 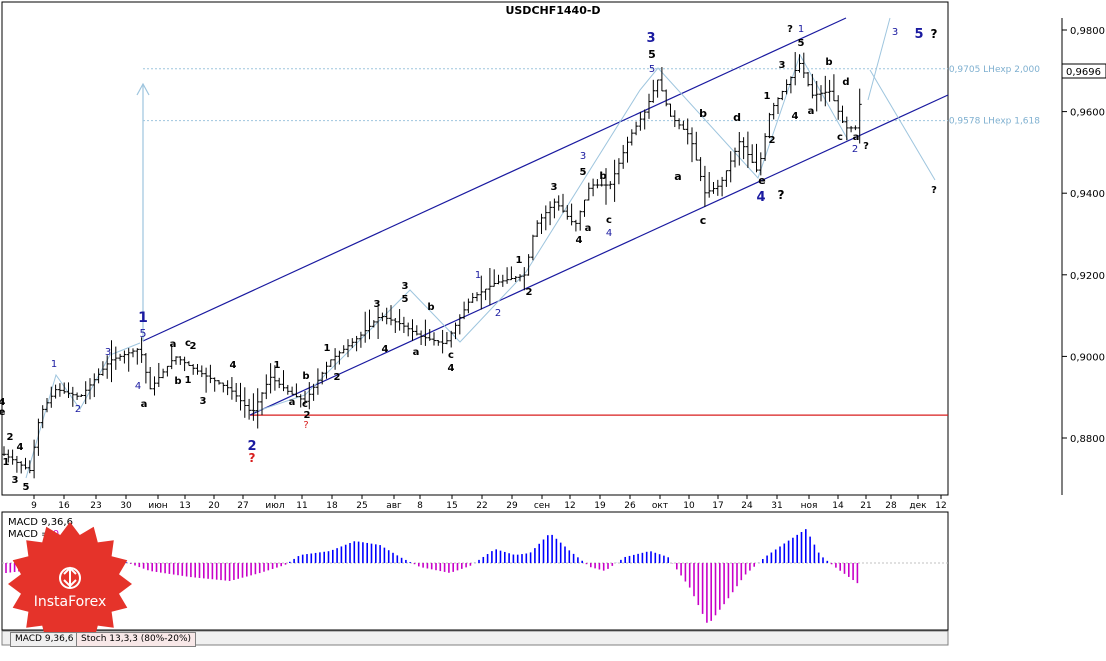 I want to click on time-tick-label: 20, so click(x=214, y=506).